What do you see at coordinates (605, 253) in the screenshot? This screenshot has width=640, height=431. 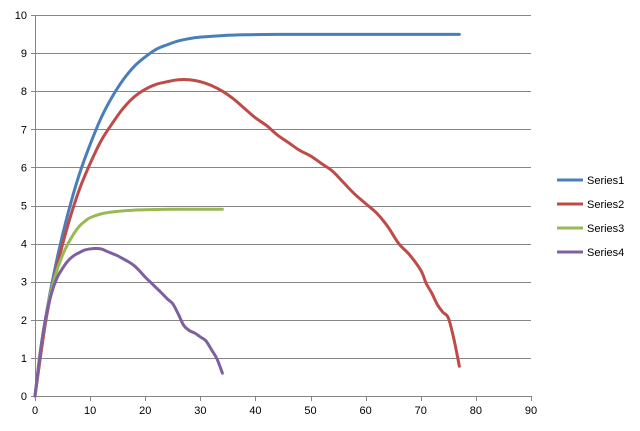 I see `legend-label: Series4` at bounding box center [605, 253].